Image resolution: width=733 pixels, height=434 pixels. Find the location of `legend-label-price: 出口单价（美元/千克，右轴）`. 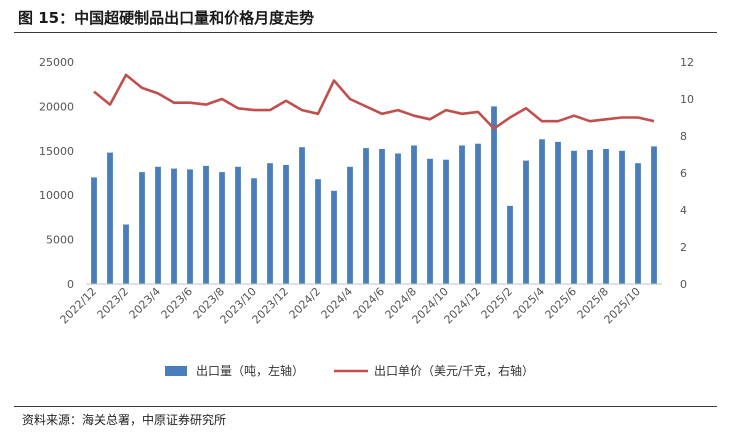

legend-label-price: 出口单价（美元/千克，右轴） is located at coordinates (454, 370).